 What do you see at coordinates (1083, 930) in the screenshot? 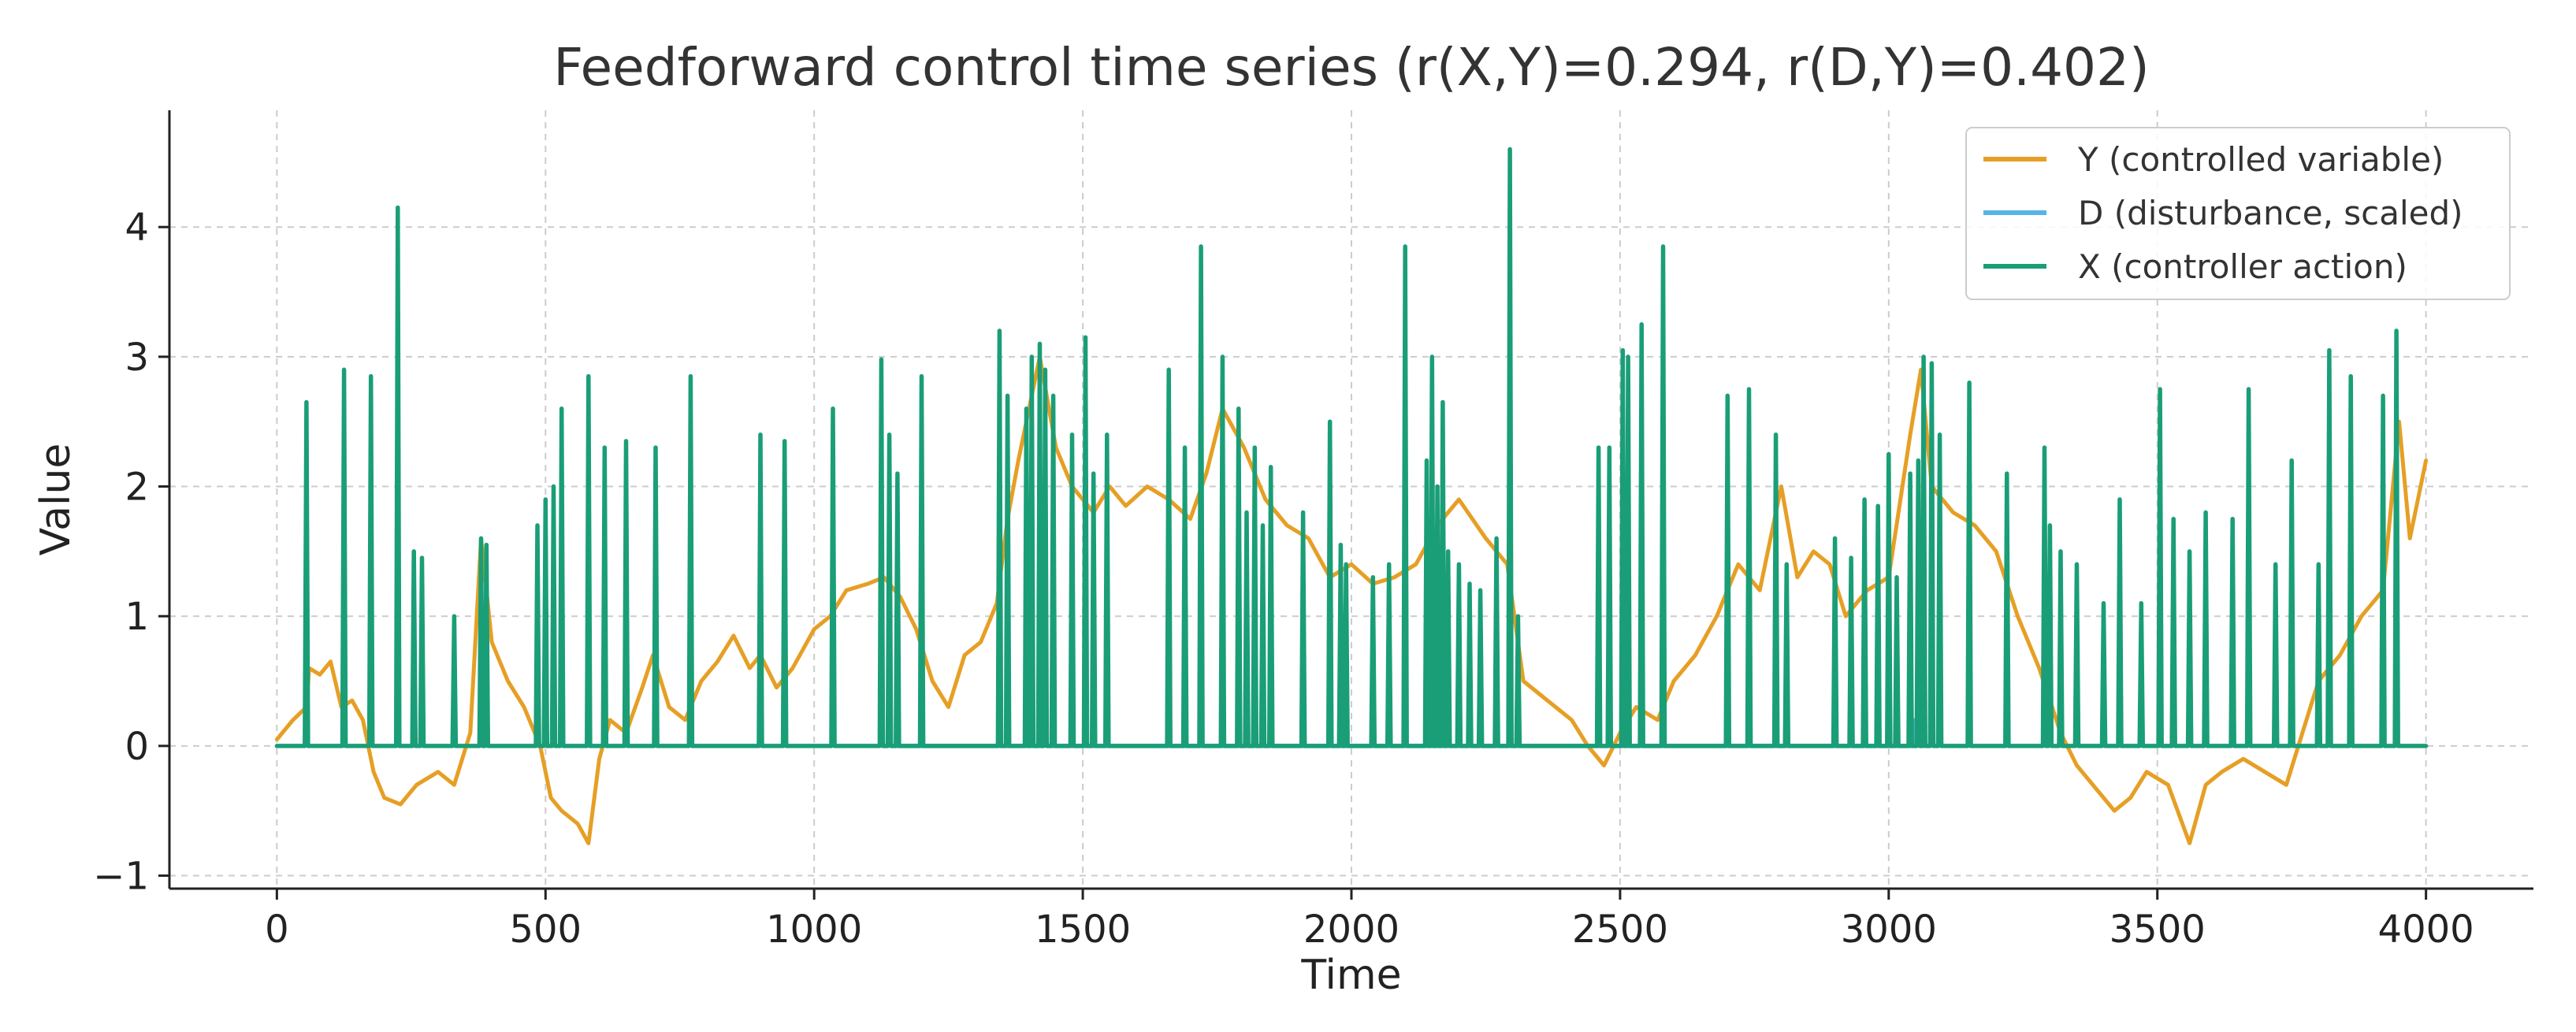
I see `x-tick-label: 1500` at bounding box center [1083, 930].